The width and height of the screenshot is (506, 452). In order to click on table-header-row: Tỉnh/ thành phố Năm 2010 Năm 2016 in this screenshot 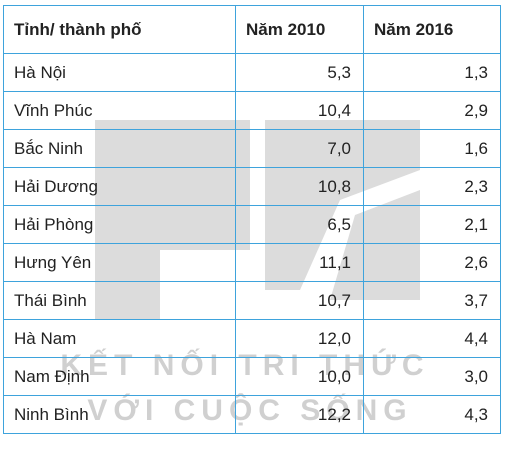, I will do `click(252, 29)`.